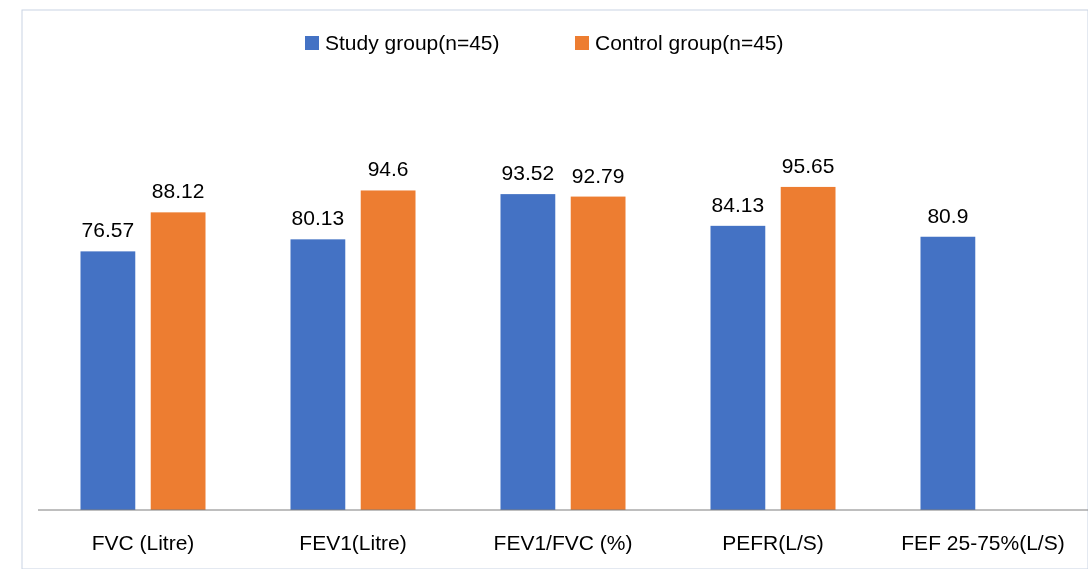 This screenshot has height=569, width=1088. What do you see at coordinates (353, 542) in the screenshot?
I see `x-tick-label: FEV1(Litre)` at bounding box center [353, 542].